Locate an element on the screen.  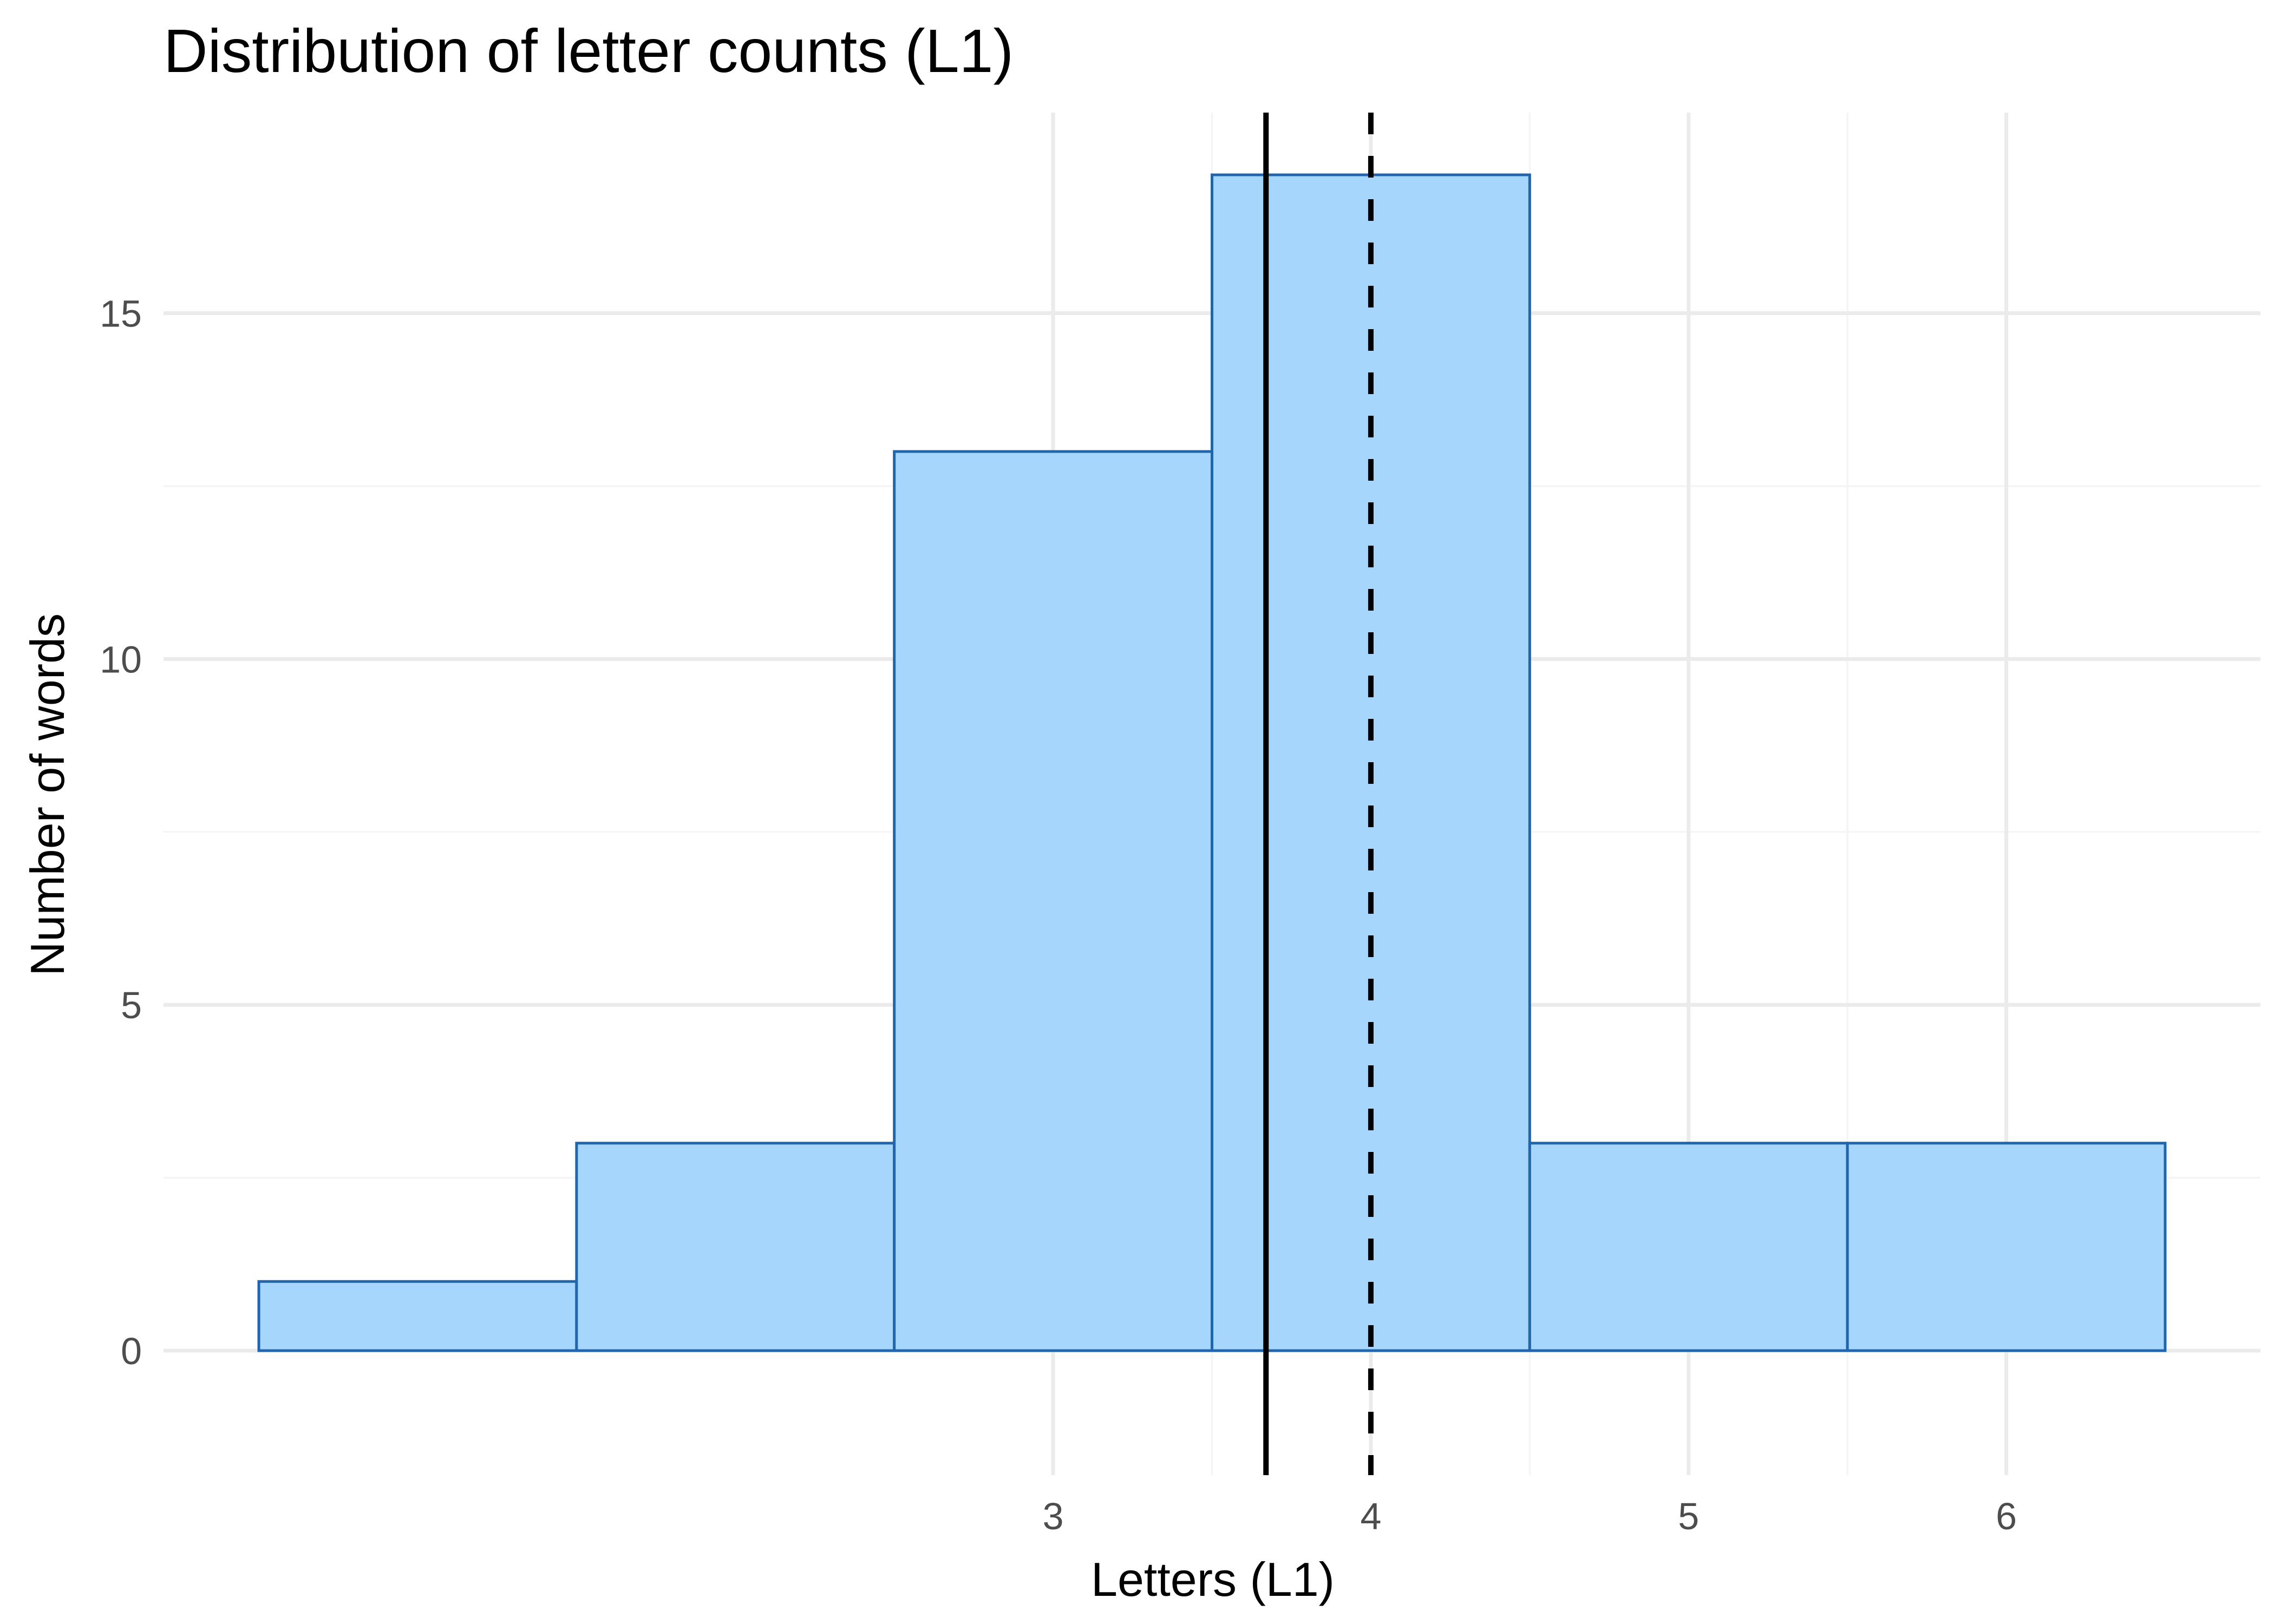
reference-lines is located at coordinates (1318, 794).